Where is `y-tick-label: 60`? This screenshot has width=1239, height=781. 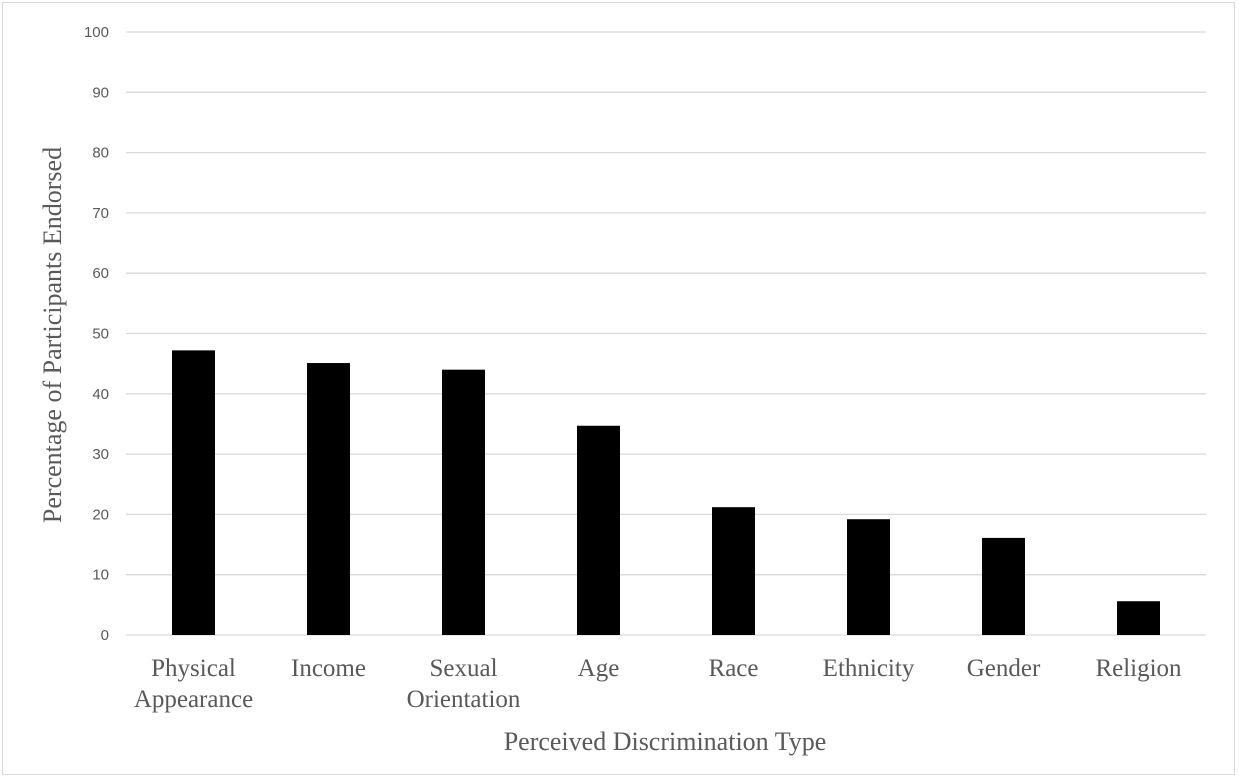 y-tick-label: 60 is located at coordinates (100, 273).